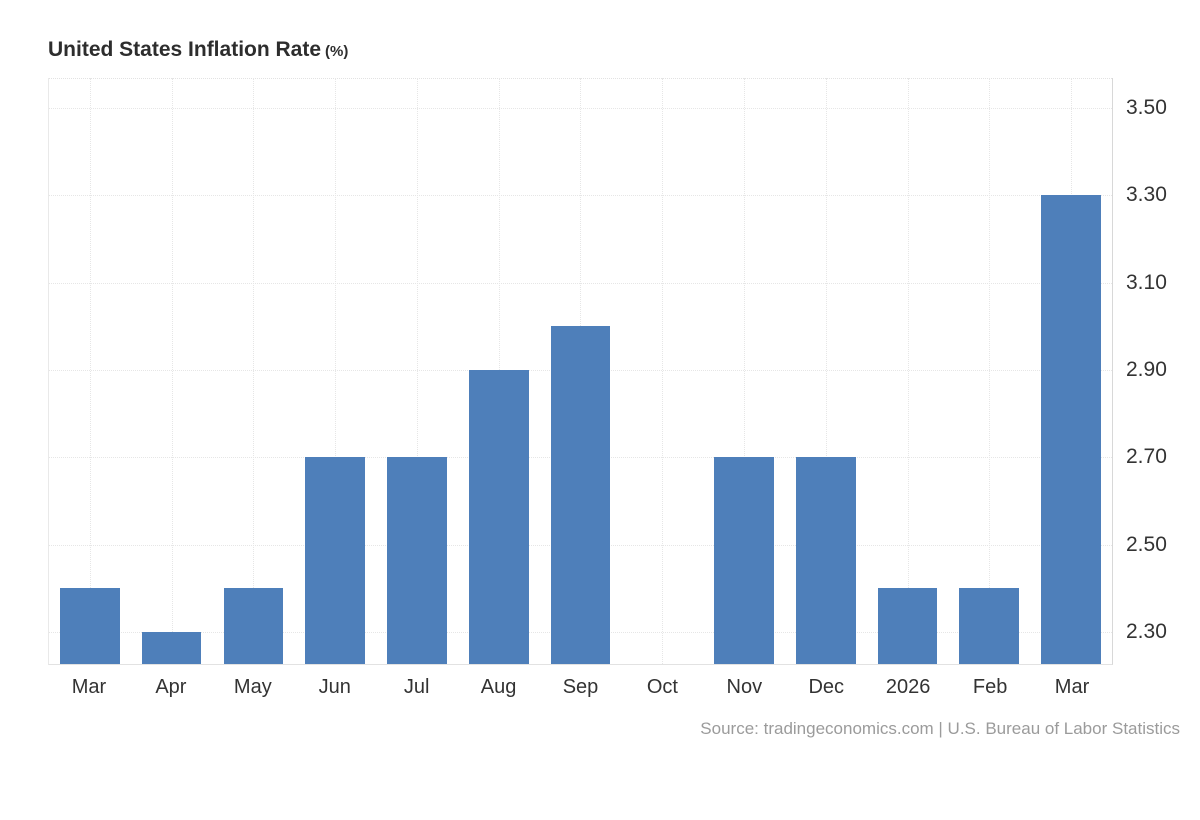 The height and width of the screenshot is (820, 1200). What do you see at coordinates (1146, 632) in the screenshot?
I see `y-tick-label: 2.30` at bounding box center [1146, 632].